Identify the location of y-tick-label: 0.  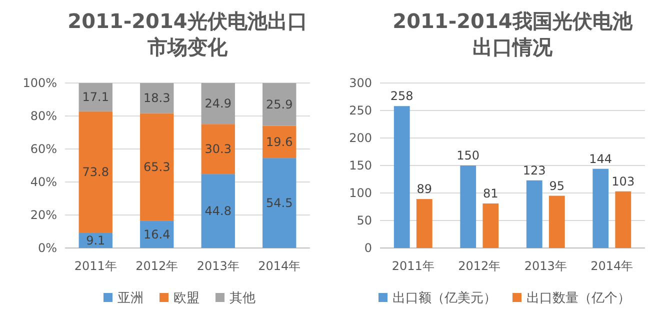
(368, 248).